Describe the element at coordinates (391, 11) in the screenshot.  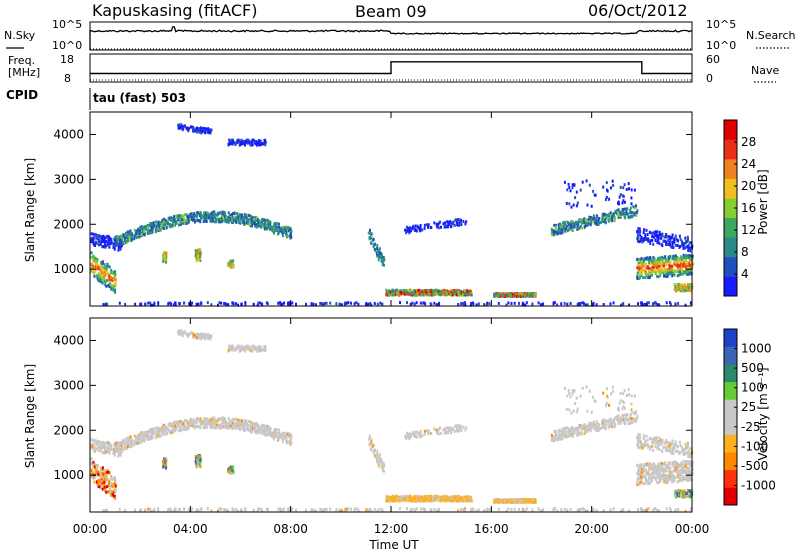
I see `beam-label: Beam 09` at that location.